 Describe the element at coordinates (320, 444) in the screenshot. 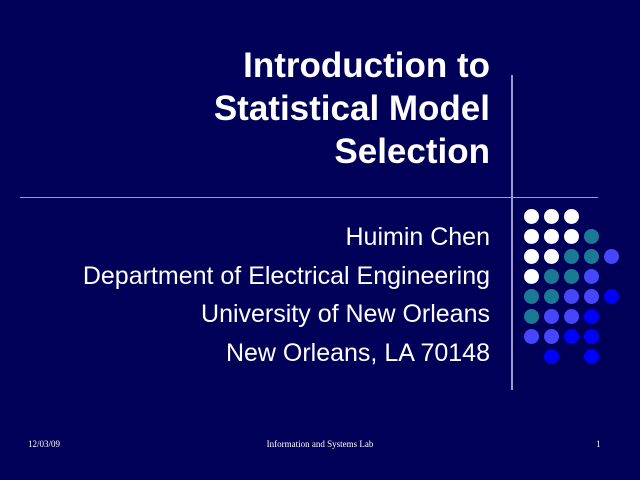

I see `footer-title: Information and Systems Lab` at that location.